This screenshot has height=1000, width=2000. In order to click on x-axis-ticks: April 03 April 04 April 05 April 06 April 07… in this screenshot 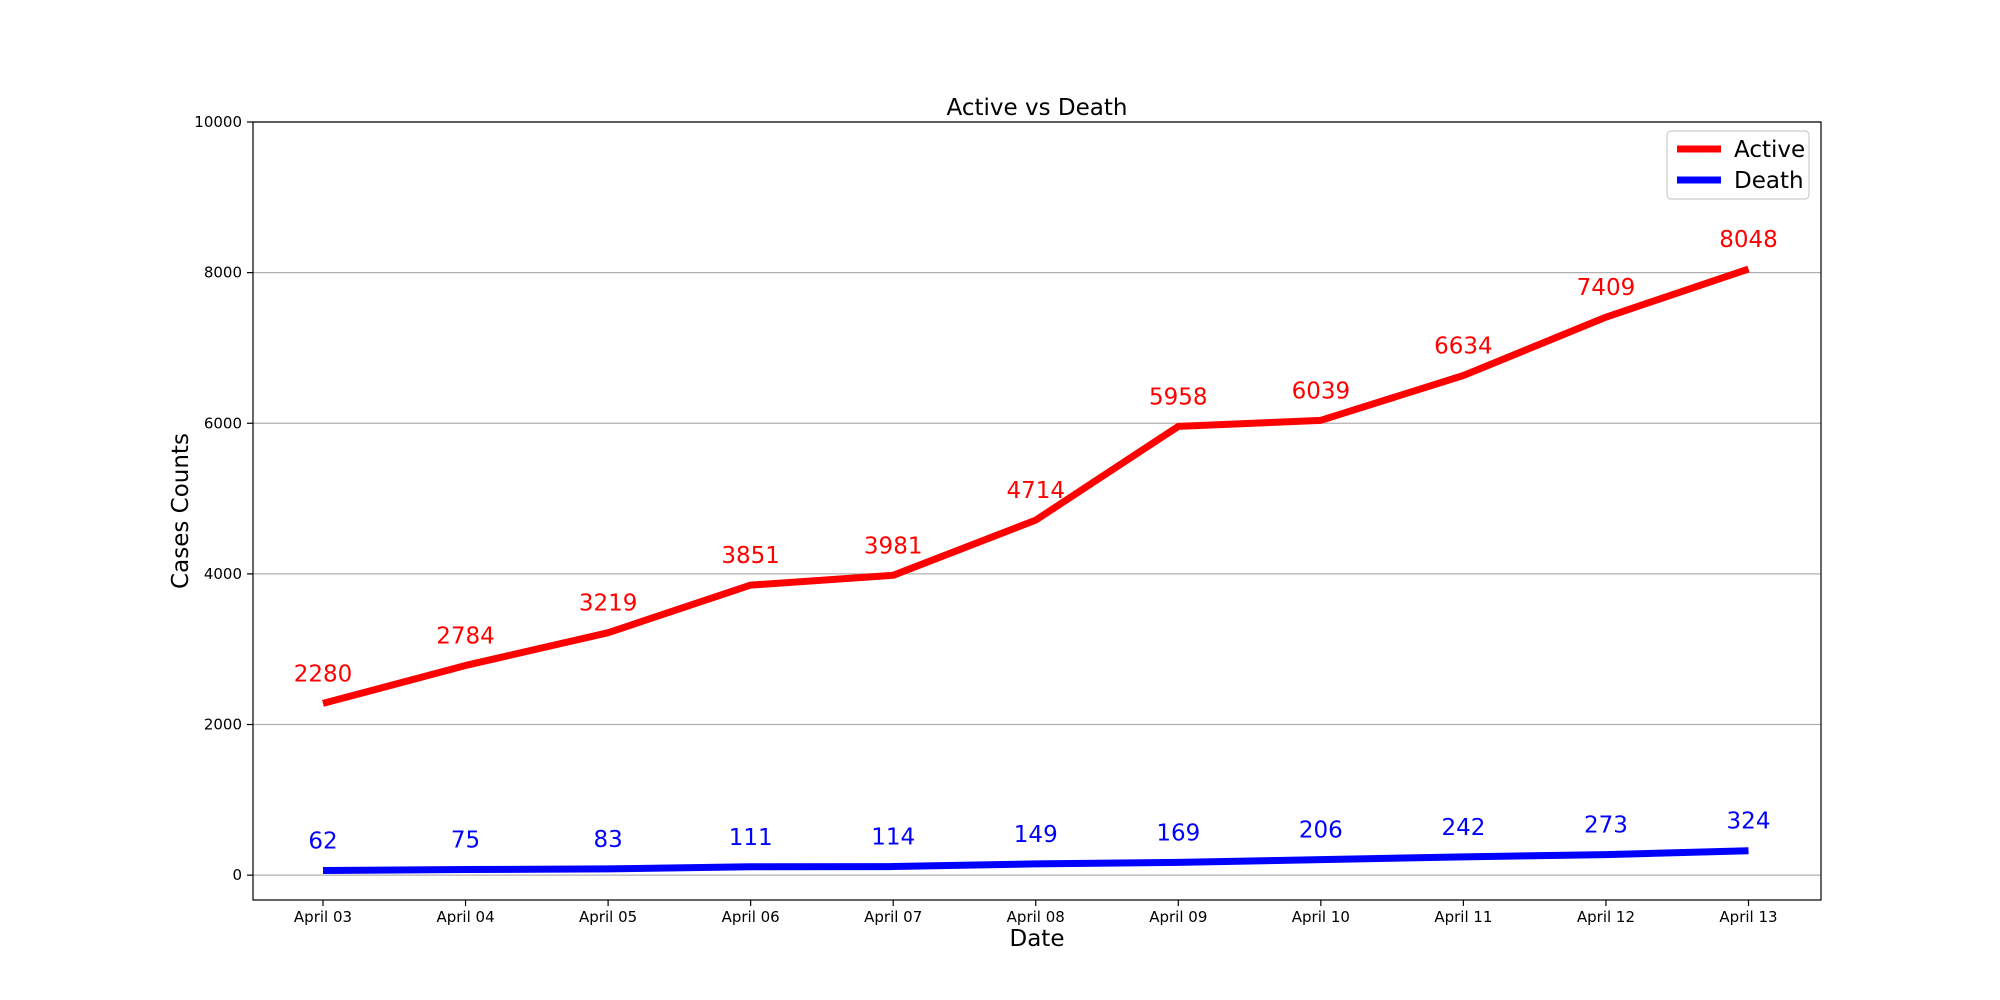, I will do `click(1036, 913)`.